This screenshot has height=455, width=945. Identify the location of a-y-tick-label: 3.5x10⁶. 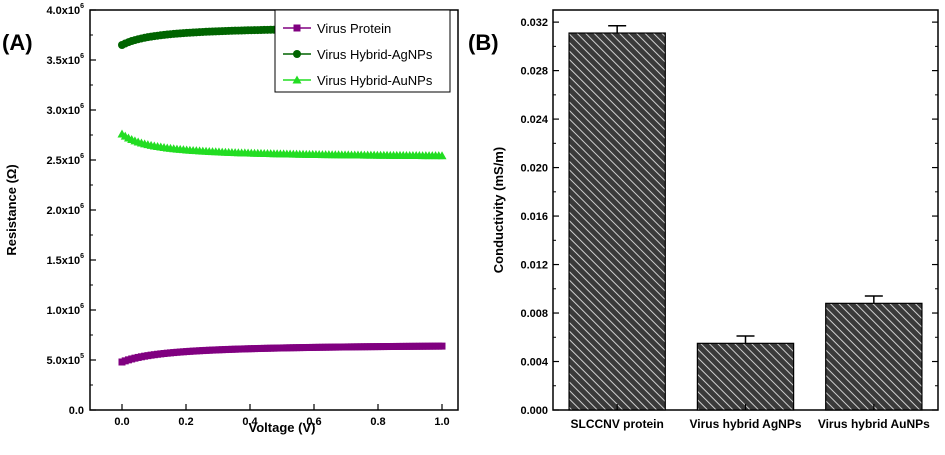
(65, 60).